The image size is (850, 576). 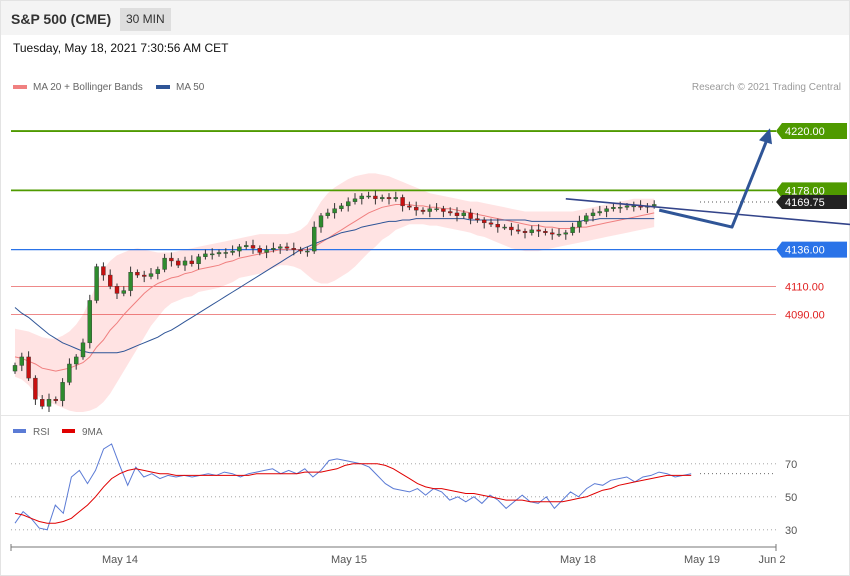 I want to click on level-label-1: 4178.00, so click(x=805, y=191).